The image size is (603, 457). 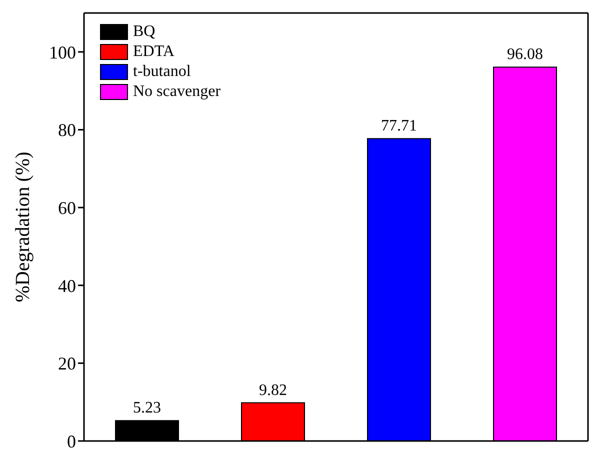 I want to click on legend-label: t-butanol, so click(x=162, y=72).